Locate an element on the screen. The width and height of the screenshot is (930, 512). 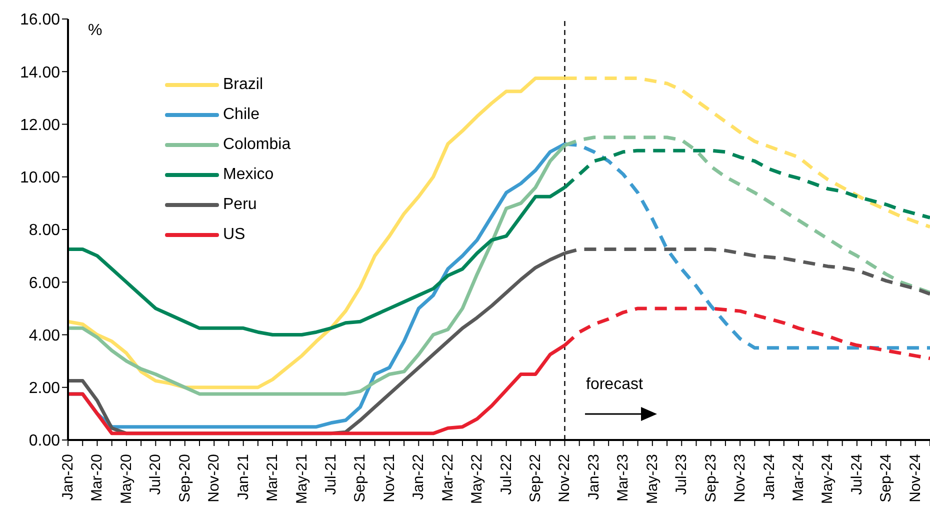
y-tick-label: 8.00 is located at coordinates (44, 231).